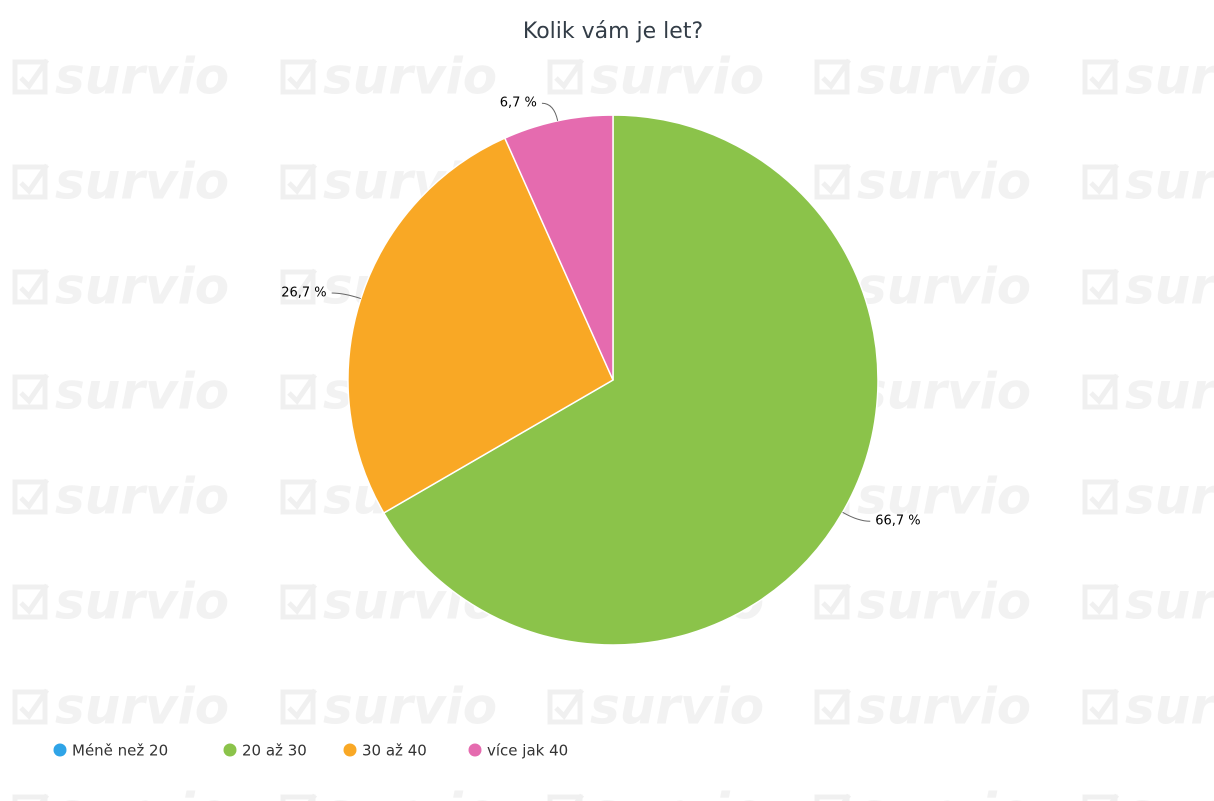 Image resolution: width=1214 pixels, height=801 pixels. Describe the element at coordinates (527, 751) in the screenshot. I see `legend-label: více jak 40` at that location.